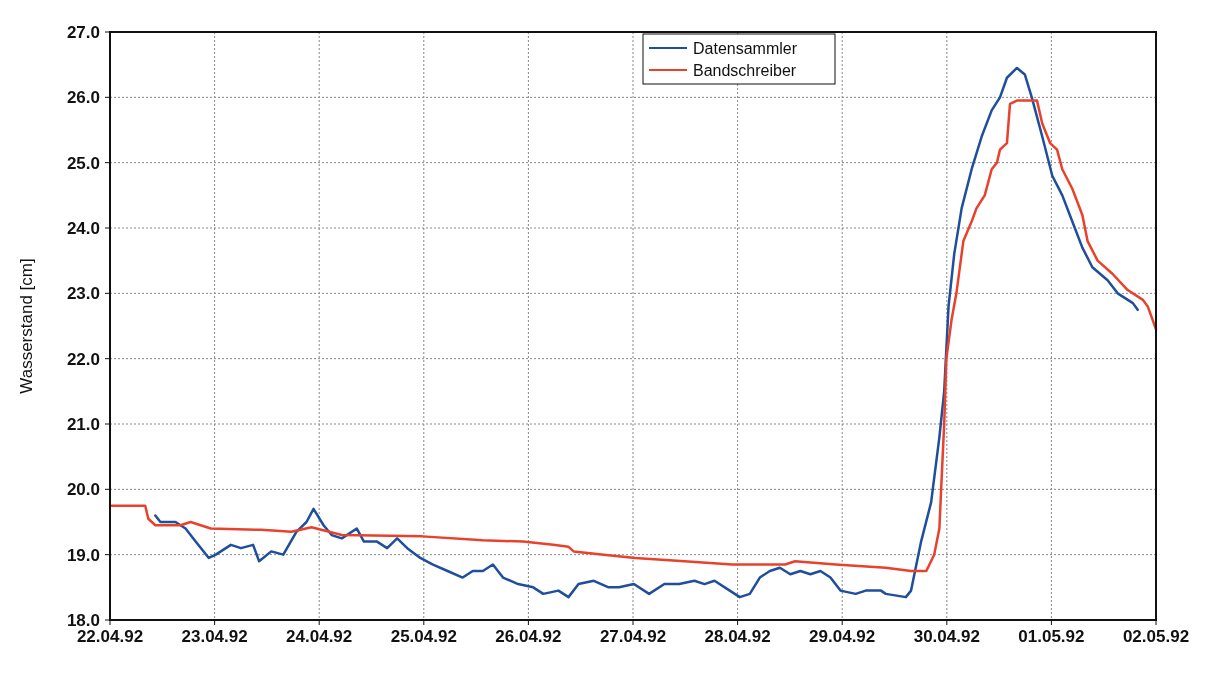 This screenshot has width=1207, height=674. I want to click on y-tick-label: 23.0, so click(83, 294).